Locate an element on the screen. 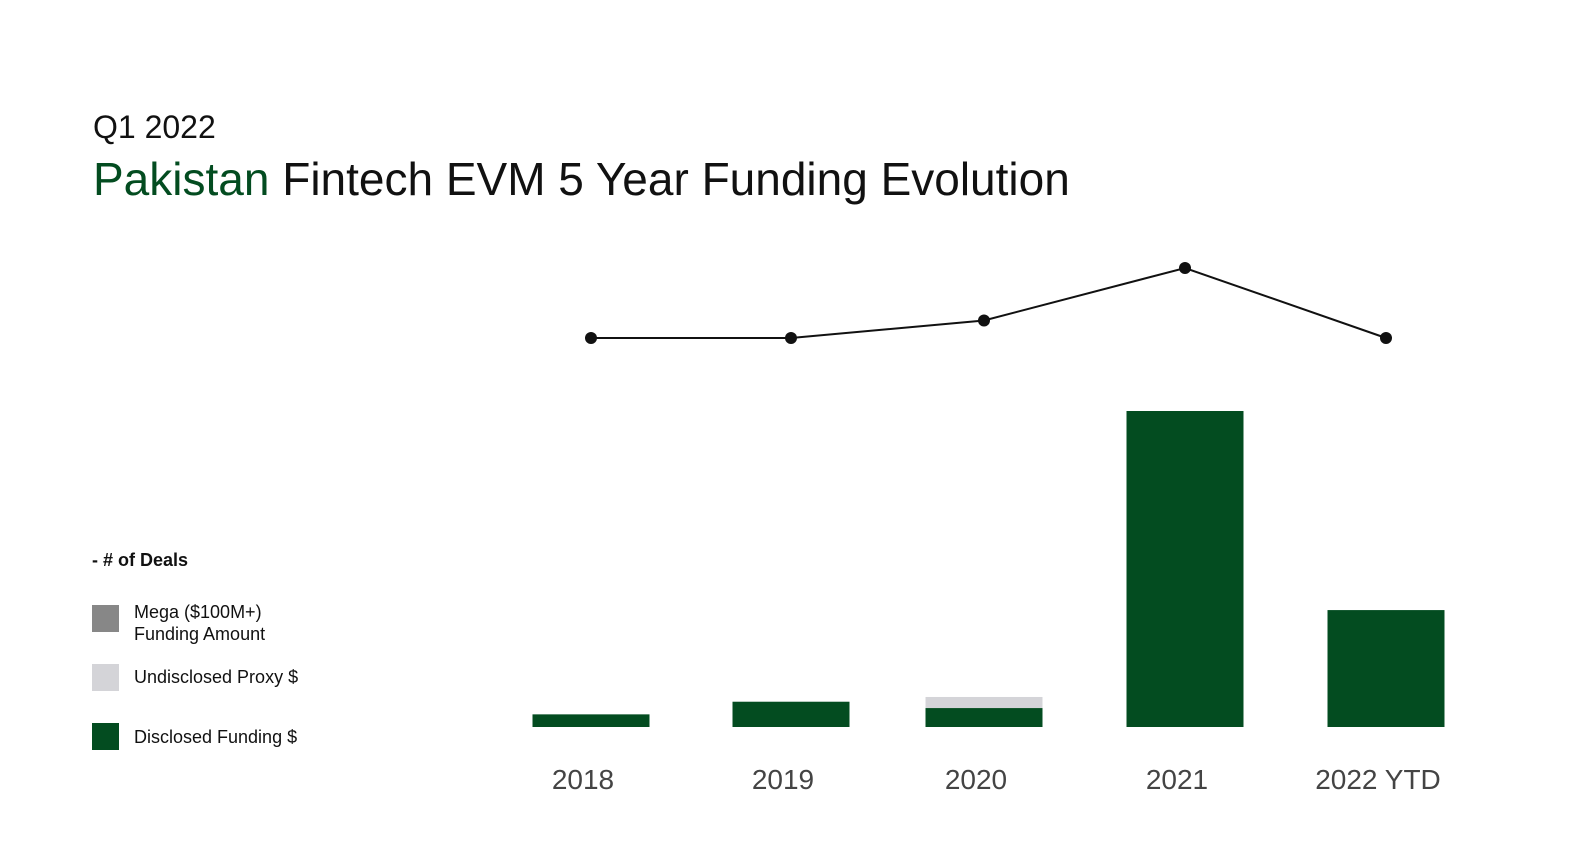 The image size is (1576, 865). legend-label-mega: Mega ($100M+) Funding Amount is located at coordinates (200, 623).